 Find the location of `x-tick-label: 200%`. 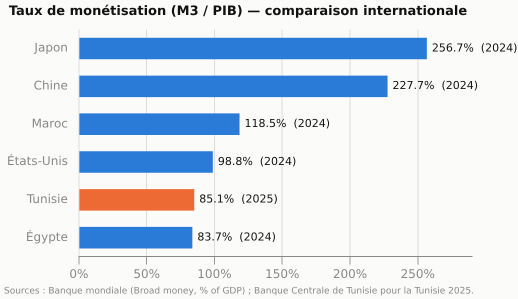

x-tick-label: 200% is located at coordinates (350, 273).